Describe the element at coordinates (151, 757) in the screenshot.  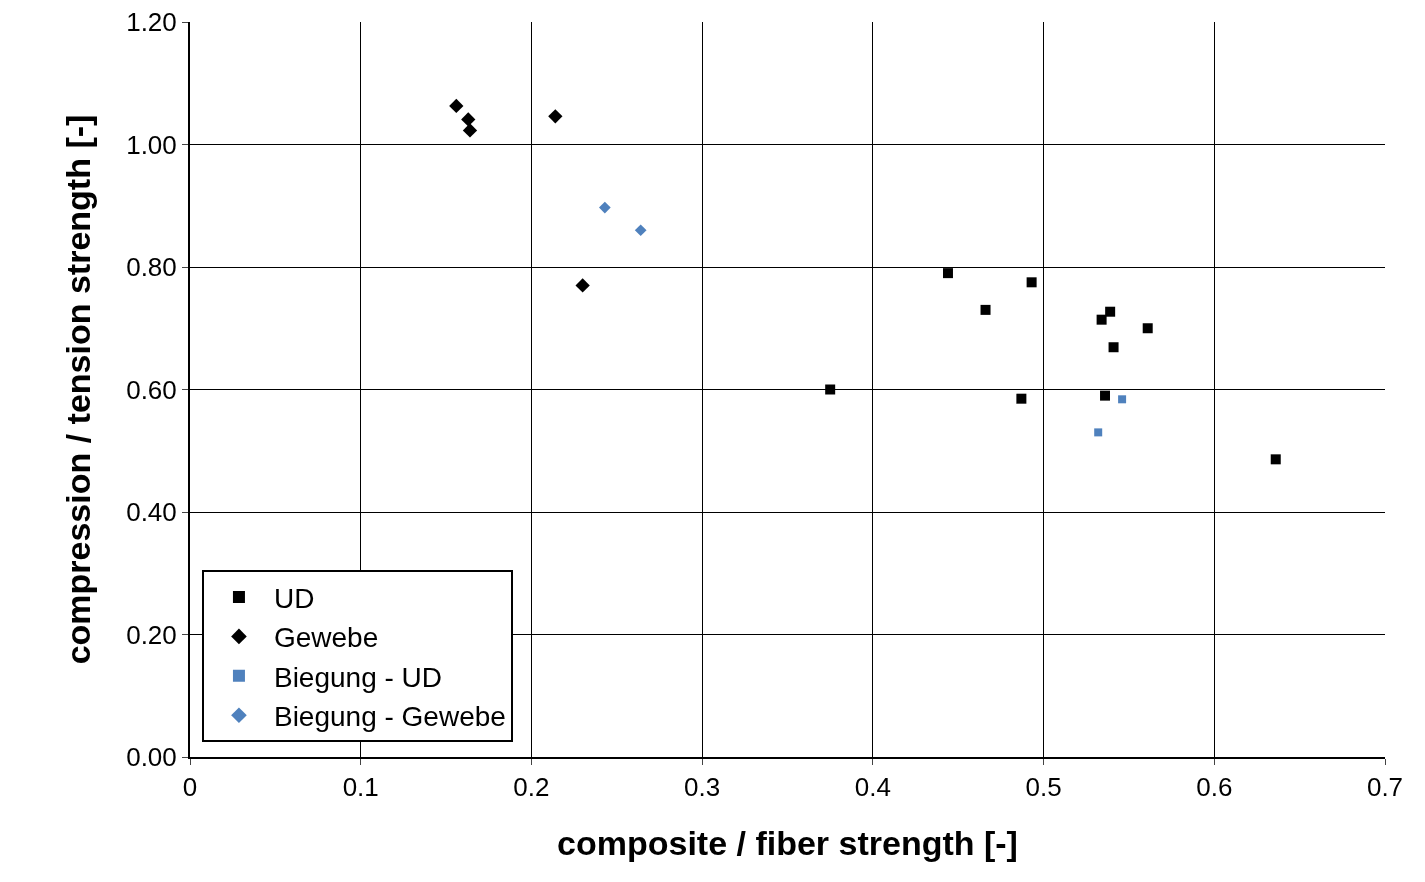
I see `y-tick-label: 0.00` at that location.